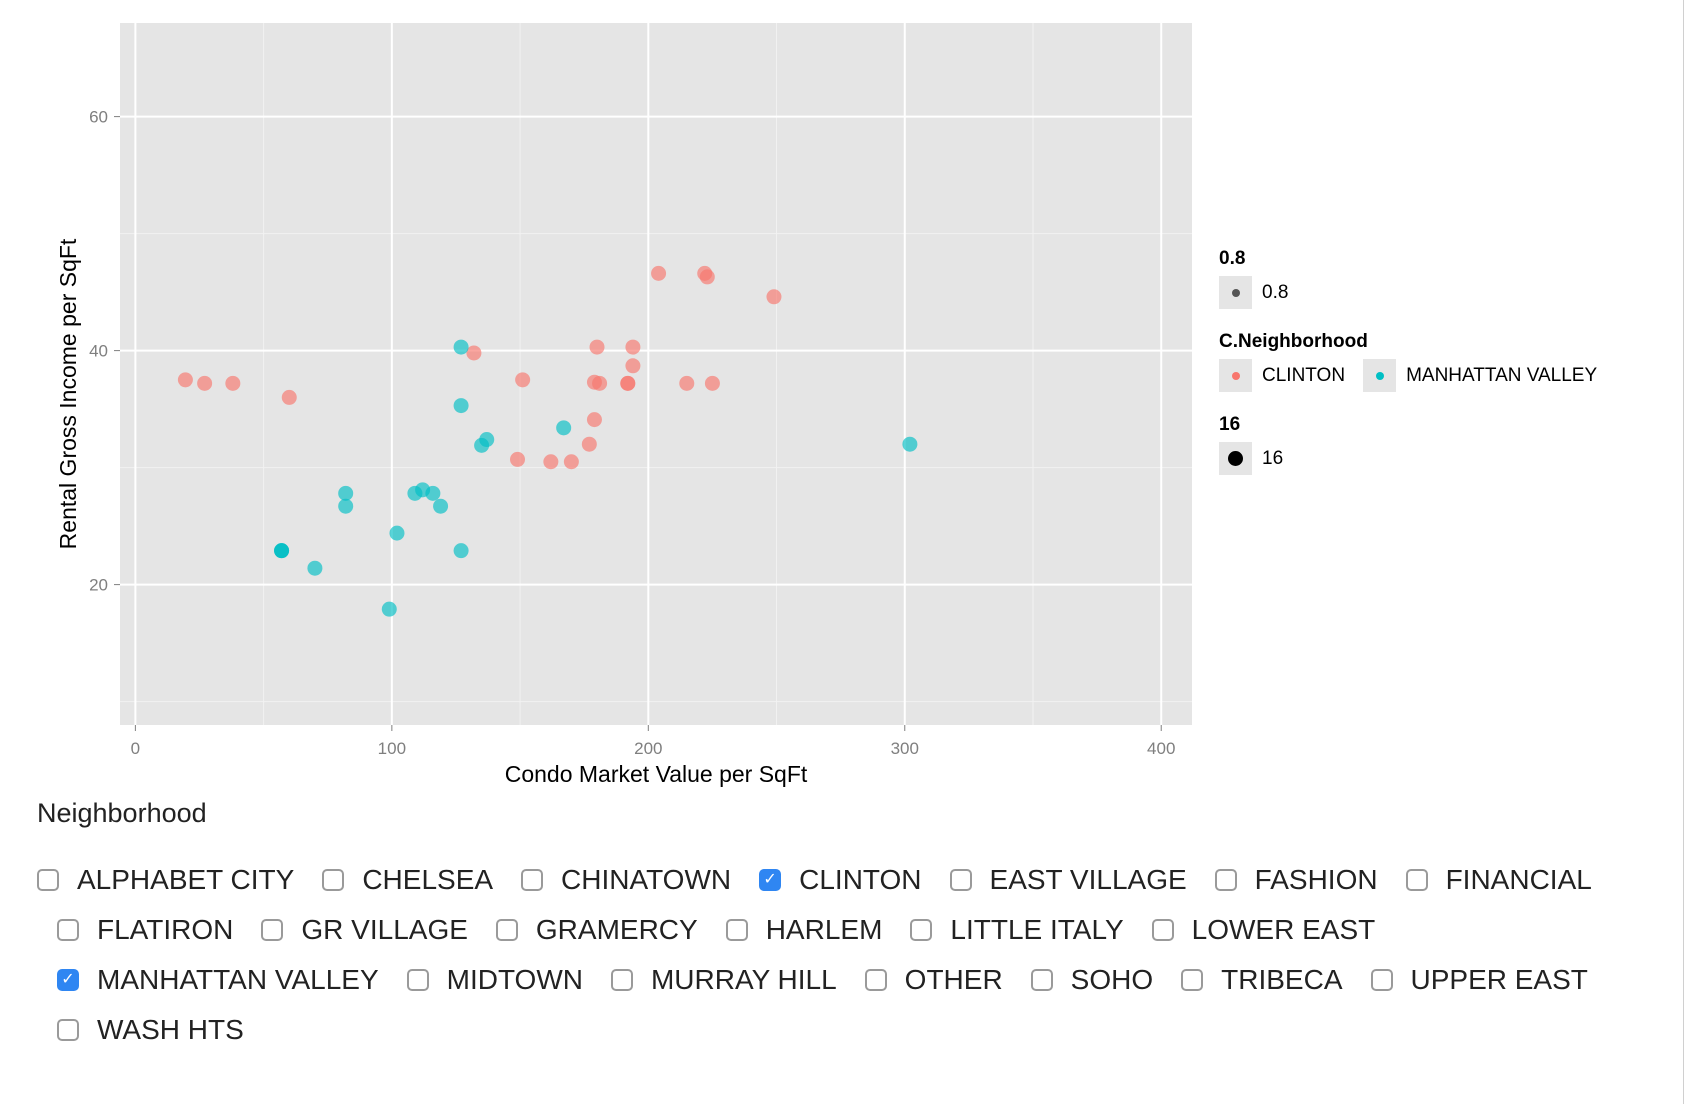  I want to click on checkbox-option-chinatown: CHINATOWN, so click(626, 880).